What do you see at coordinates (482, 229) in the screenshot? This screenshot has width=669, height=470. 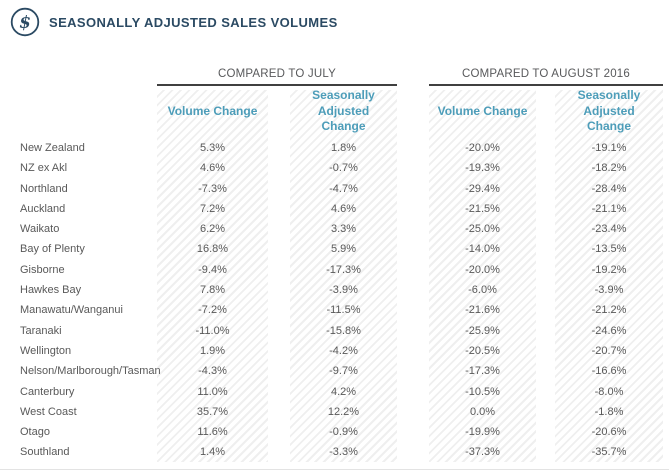 I see `table-cell: -25.0%` at bounding box center [482, 229].